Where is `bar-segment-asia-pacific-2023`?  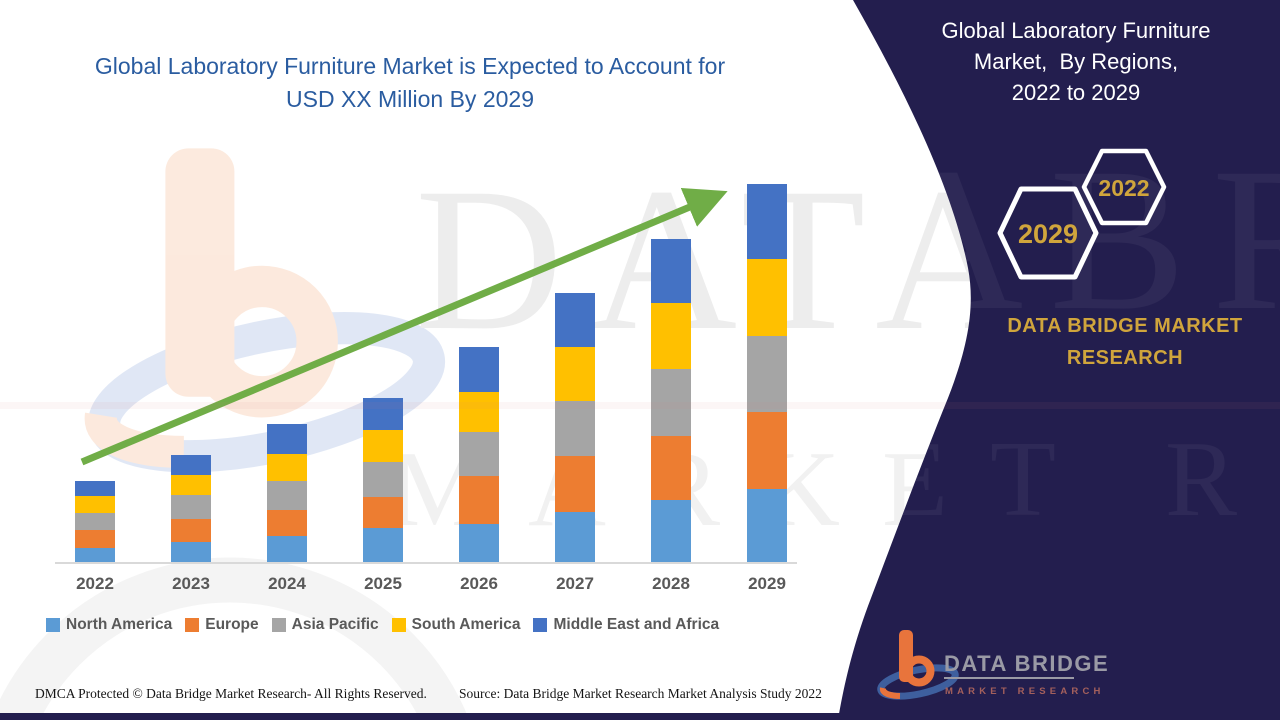
bar-segment-asia-pacific-2023 is located at coordinates (191, 507).